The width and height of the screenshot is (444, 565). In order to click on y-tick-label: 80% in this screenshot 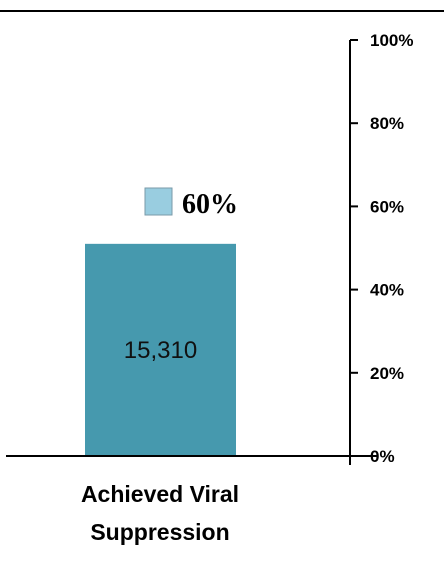, I will do `click(387, 123)`.